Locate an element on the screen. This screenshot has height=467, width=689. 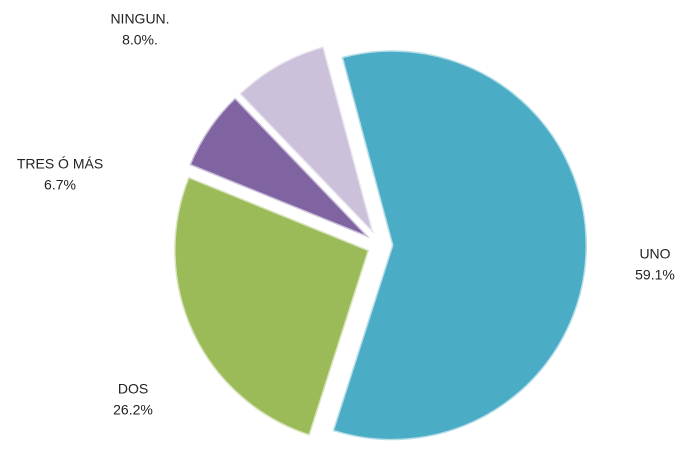
slice-label: UNO is located at coordinates (654, 254).